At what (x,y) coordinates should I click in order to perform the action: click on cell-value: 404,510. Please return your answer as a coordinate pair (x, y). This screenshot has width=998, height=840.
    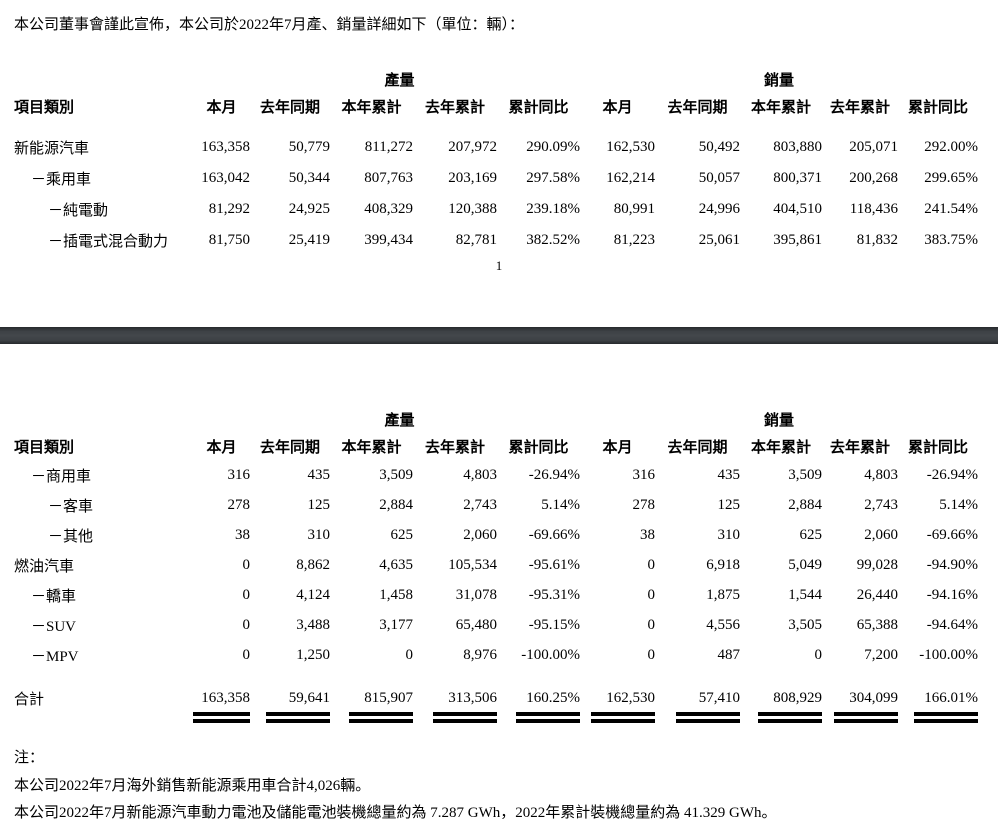
    Looking at the image, I should click on (797, 209).